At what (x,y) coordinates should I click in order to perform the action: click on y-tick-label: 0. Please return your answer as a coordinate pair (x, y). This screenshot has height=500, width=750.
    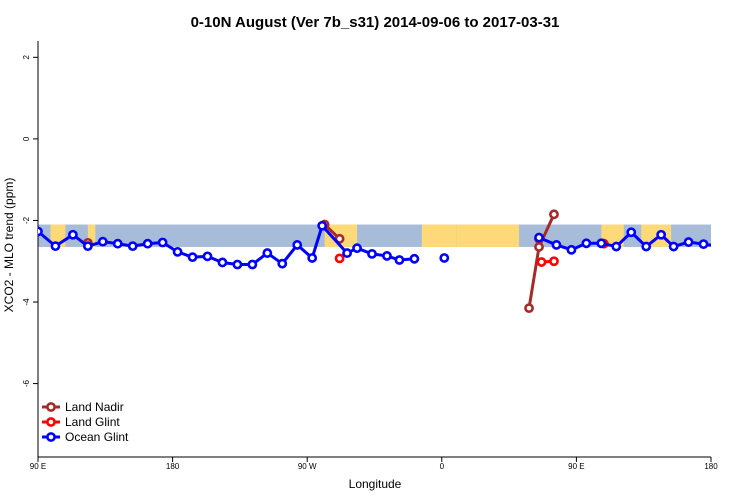
    Looking at the image, I should click on (26, 138).